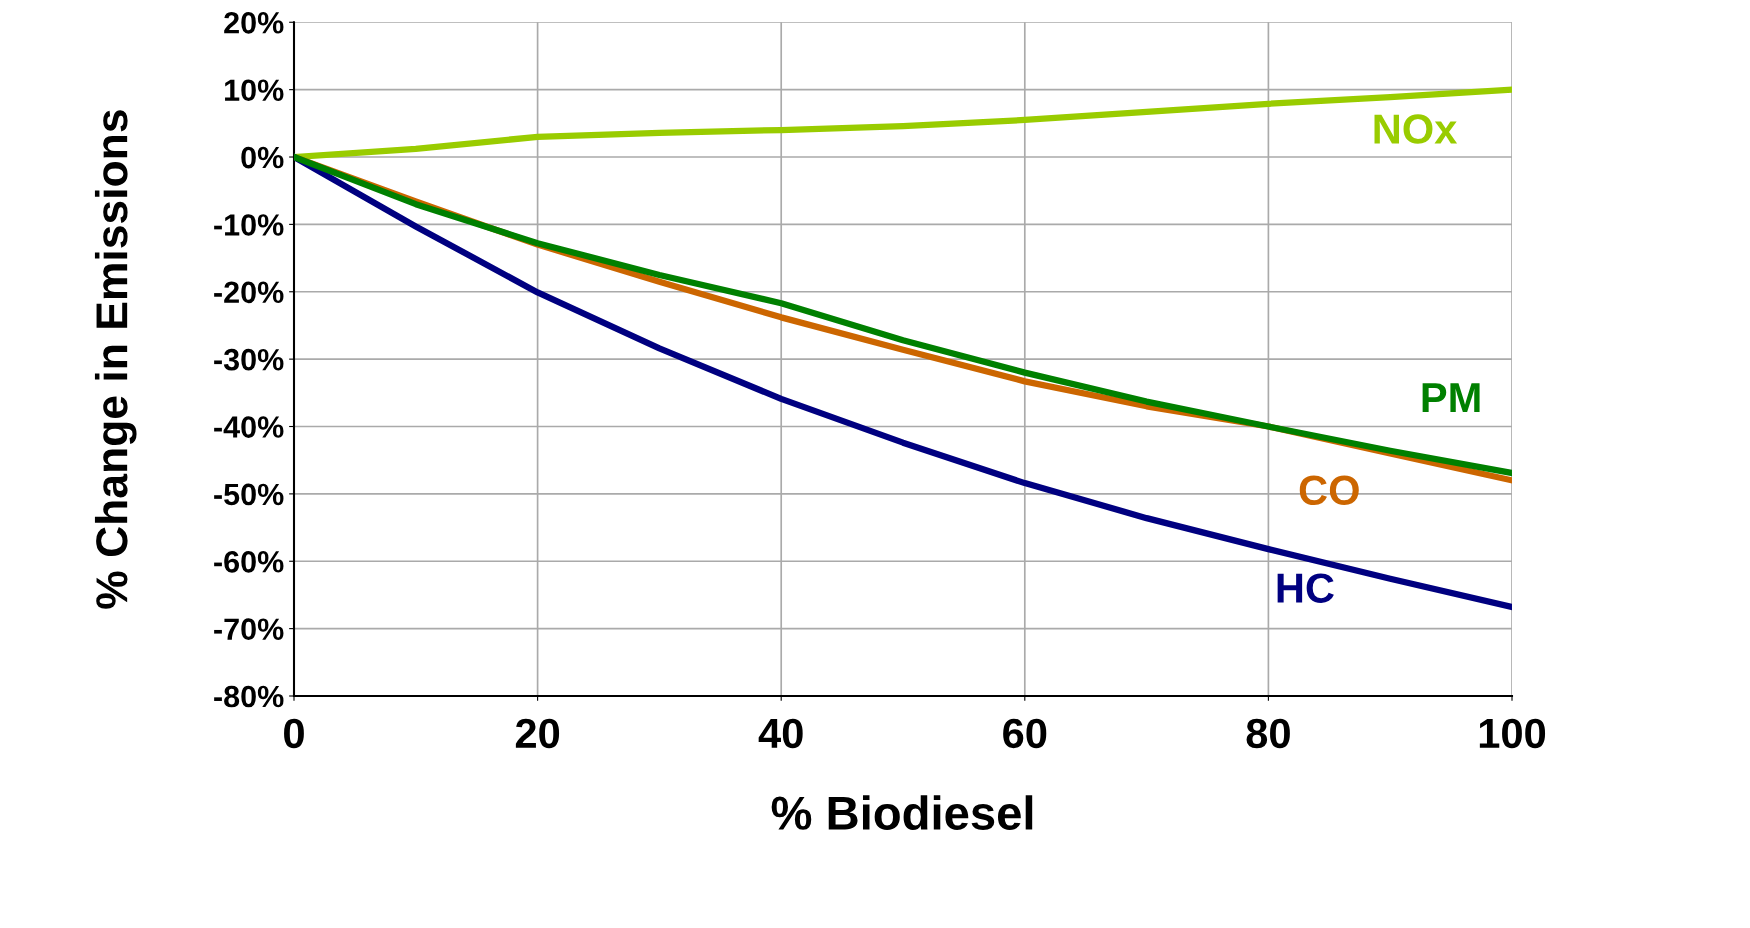 The width and height of the screenshot is (1750, 928). I want to click on y-tick-label: -30%, so click(249, 359).